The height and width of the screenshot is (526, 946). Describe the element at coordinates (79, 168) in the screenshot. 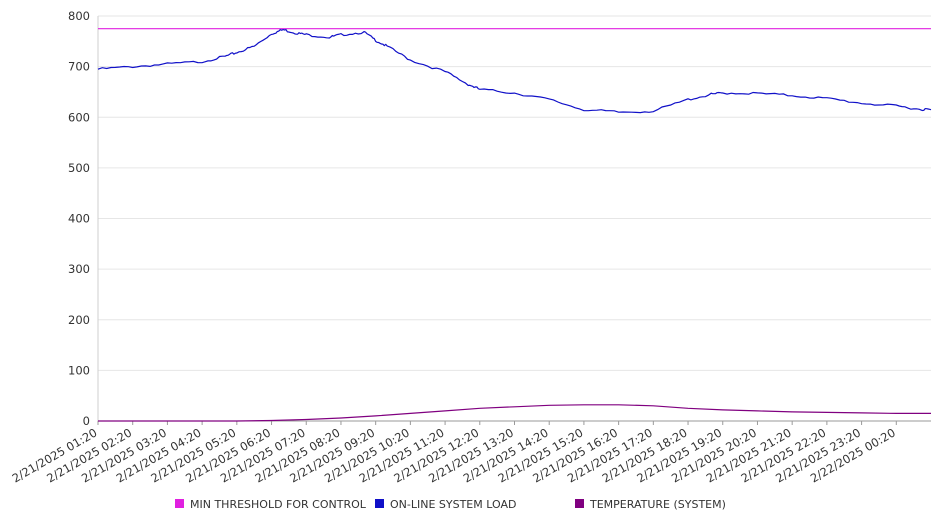

I see `y-tick-label: 500` at that location.